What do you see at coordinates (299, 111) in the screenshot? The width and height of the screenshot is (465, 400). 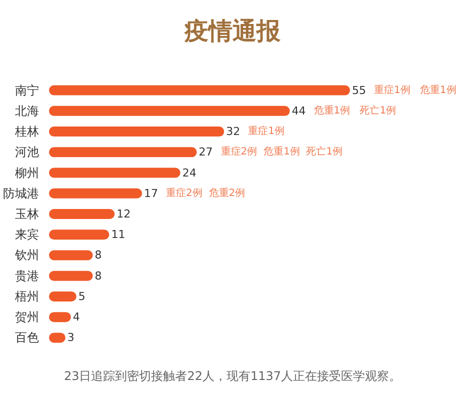 I see `data-label: 44` at bounding box center [299, 111].